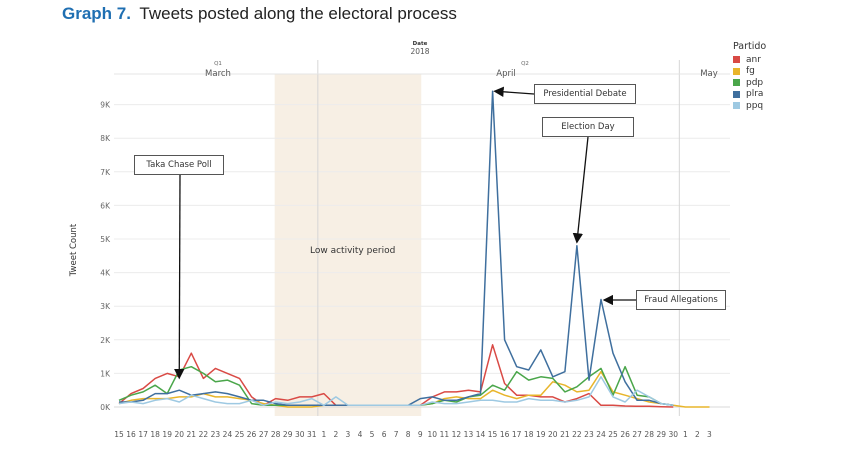 Image resolution: width=842 pixels, height=454 pixels. I want to click on legend-item-fg: fg, so click(749, 72).